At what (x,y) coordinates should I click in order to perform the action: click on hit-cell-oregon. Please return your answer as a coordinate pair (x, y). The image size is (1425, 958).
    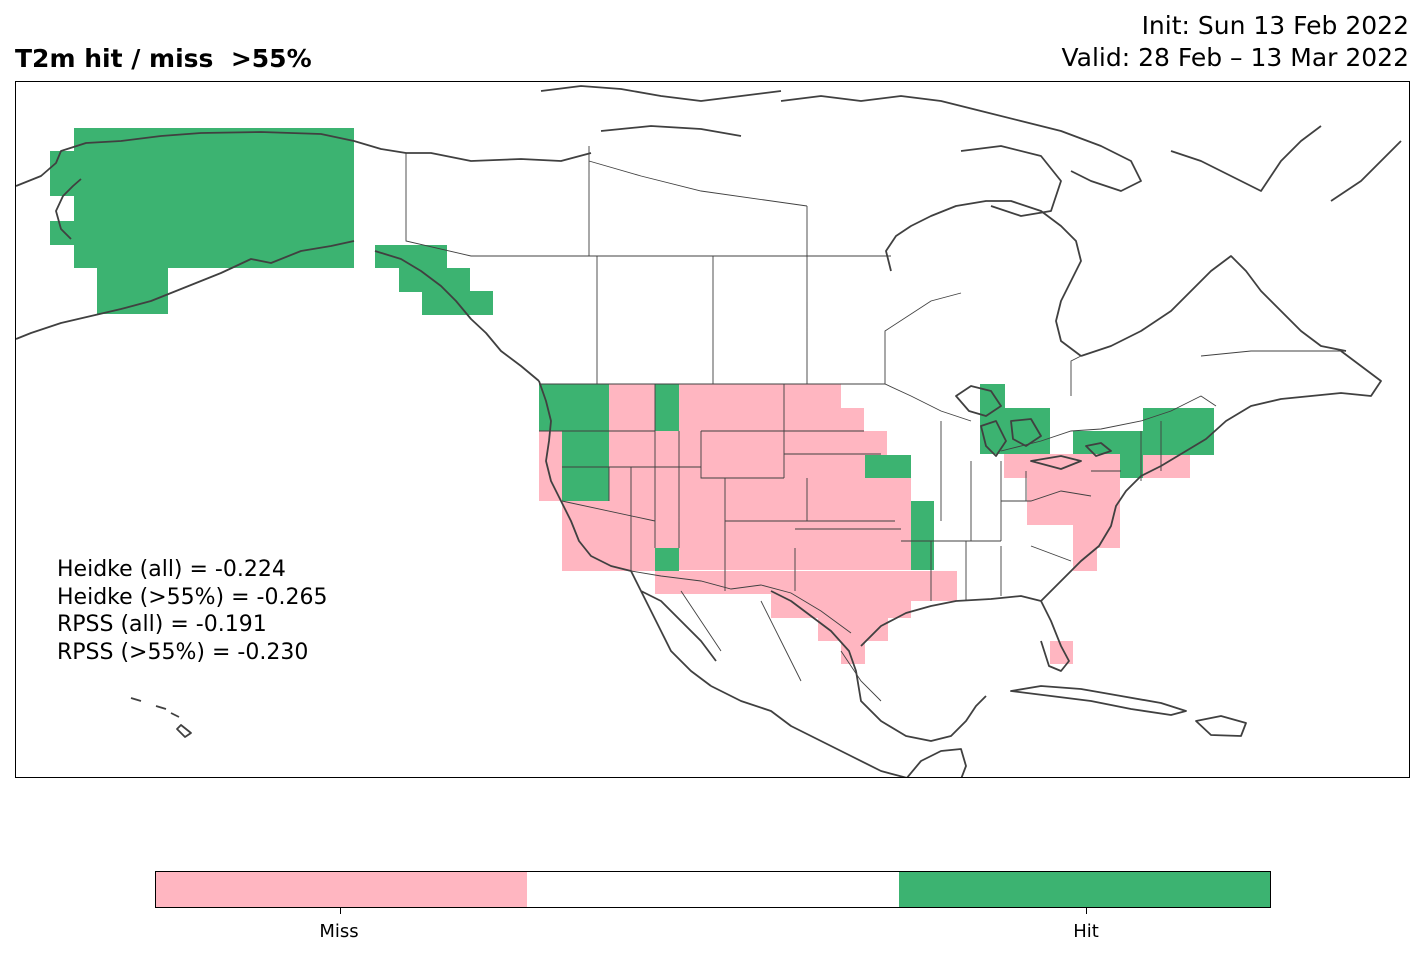
    Looking at the image, I should click on (585, 466).